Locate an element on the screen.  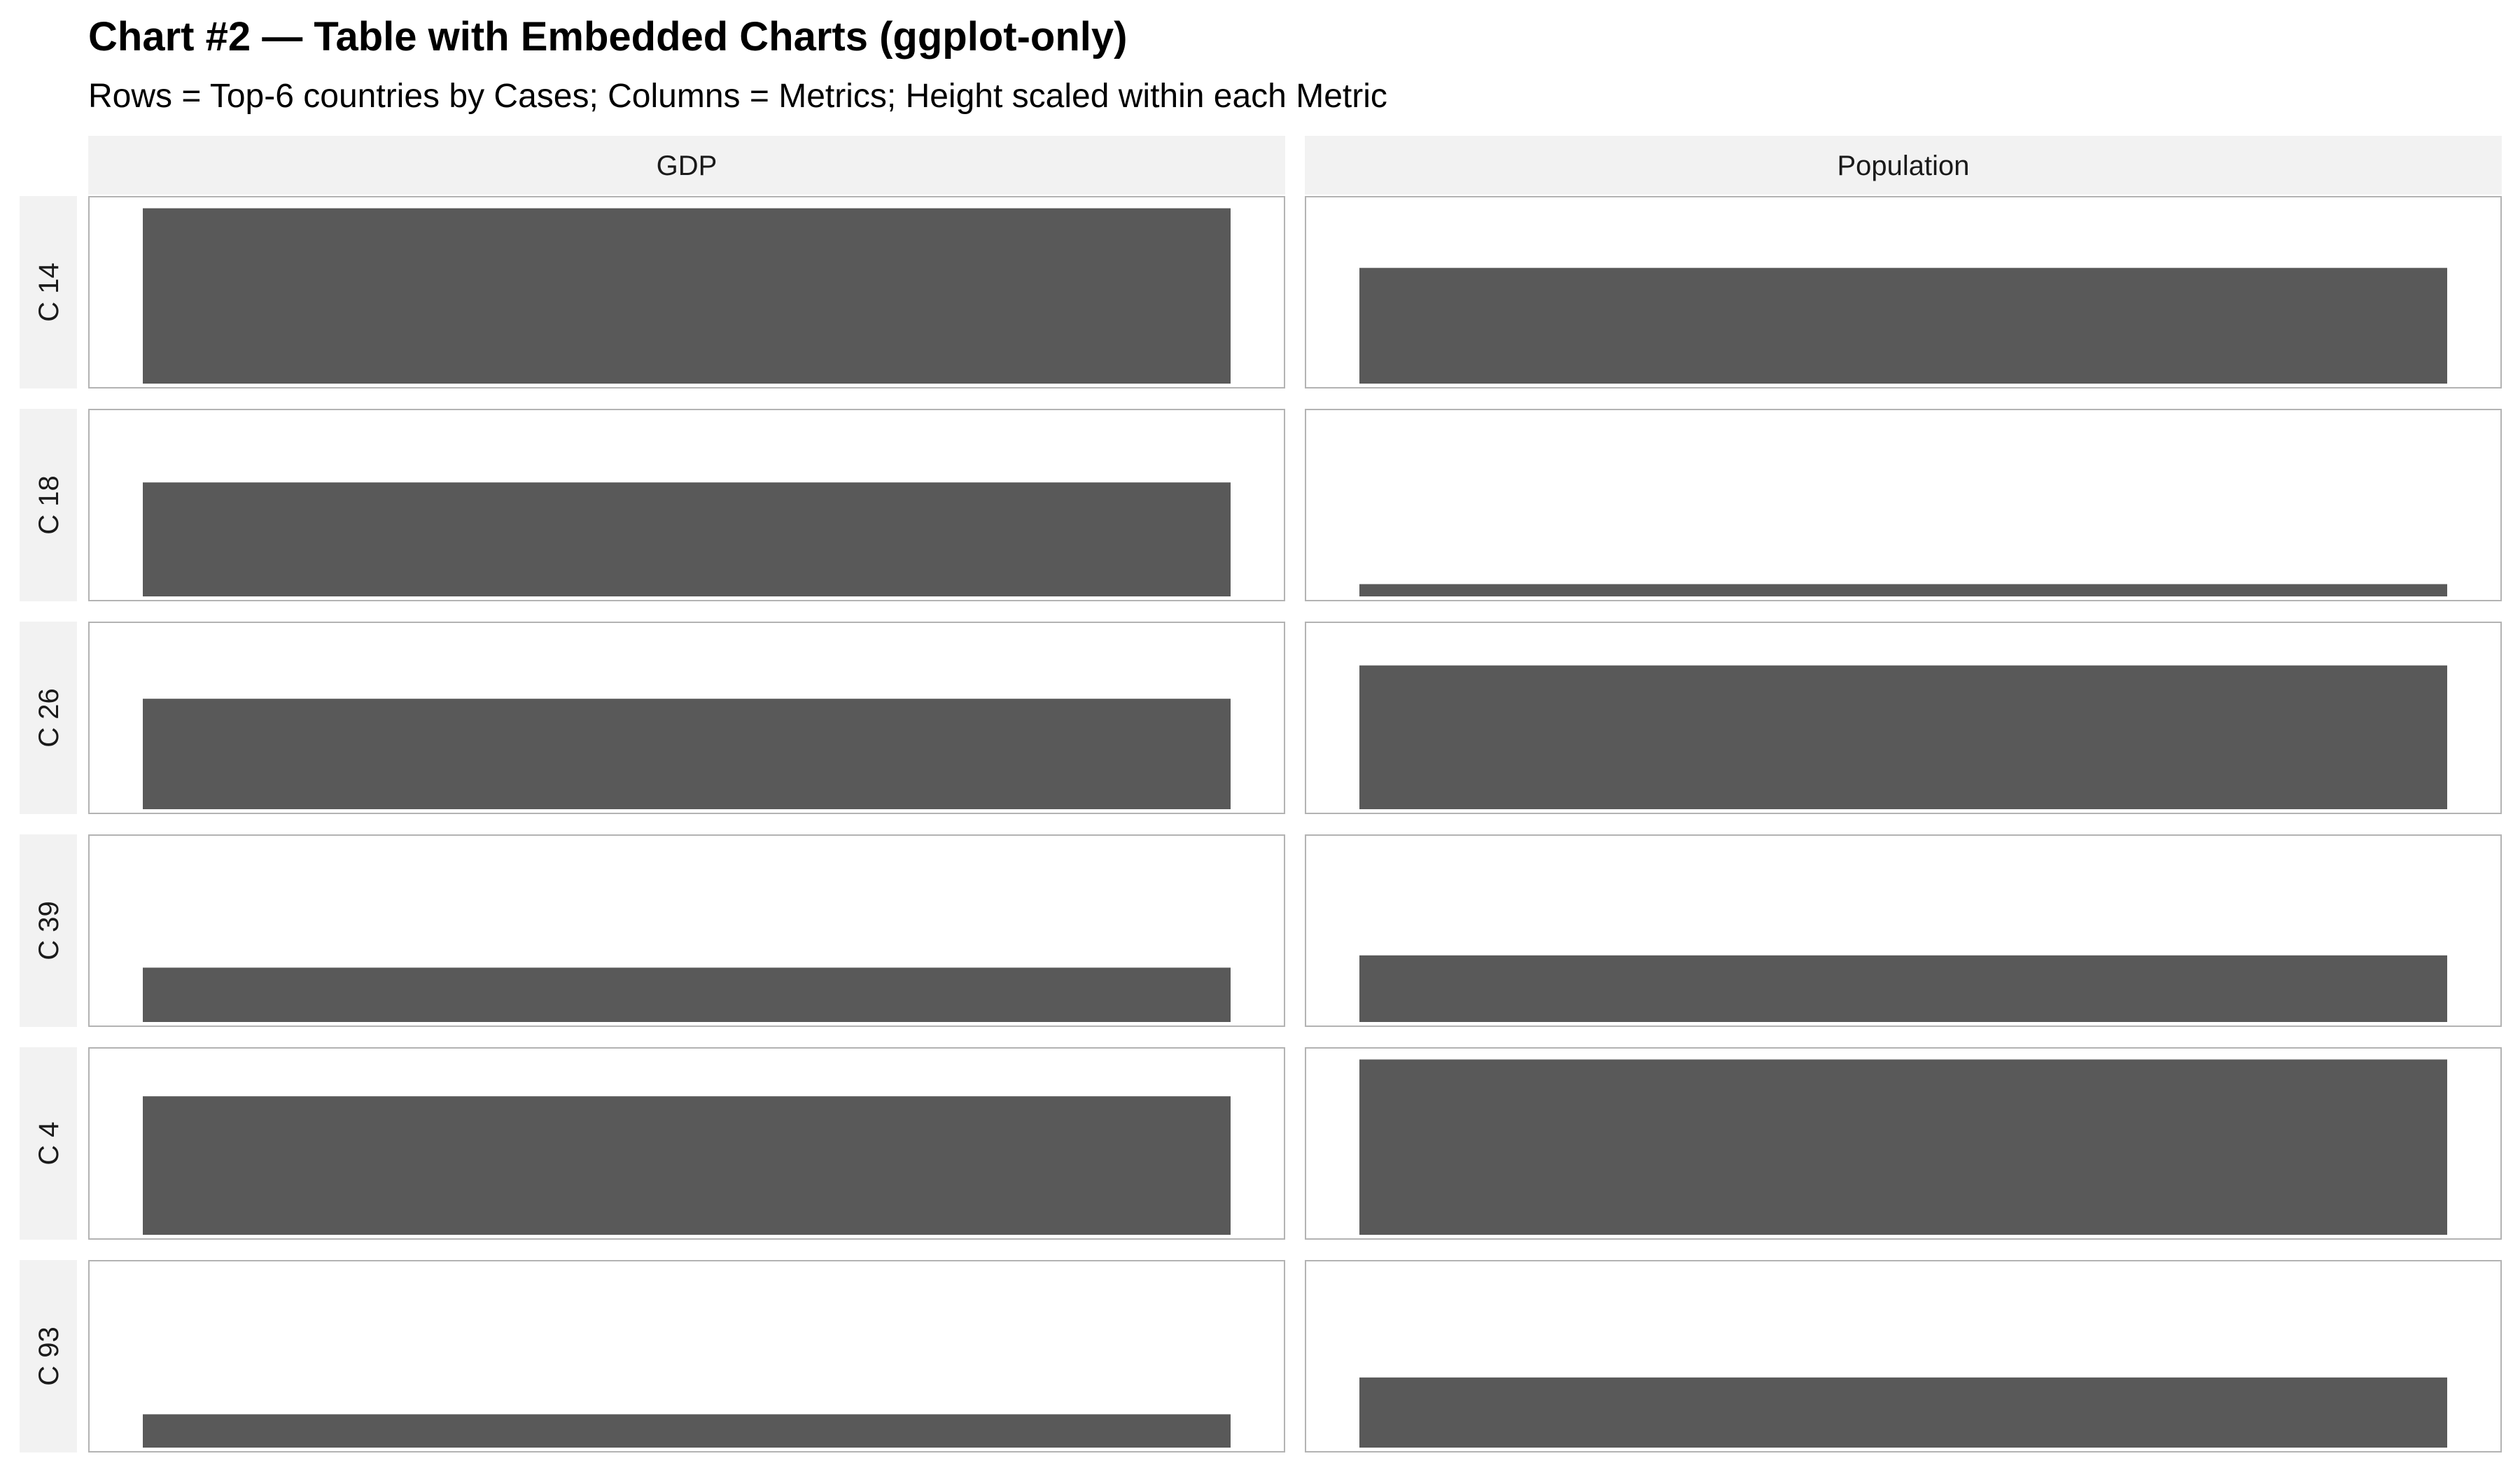
column-strip-label-gdp: GDP is located at coordinates (687, 165).